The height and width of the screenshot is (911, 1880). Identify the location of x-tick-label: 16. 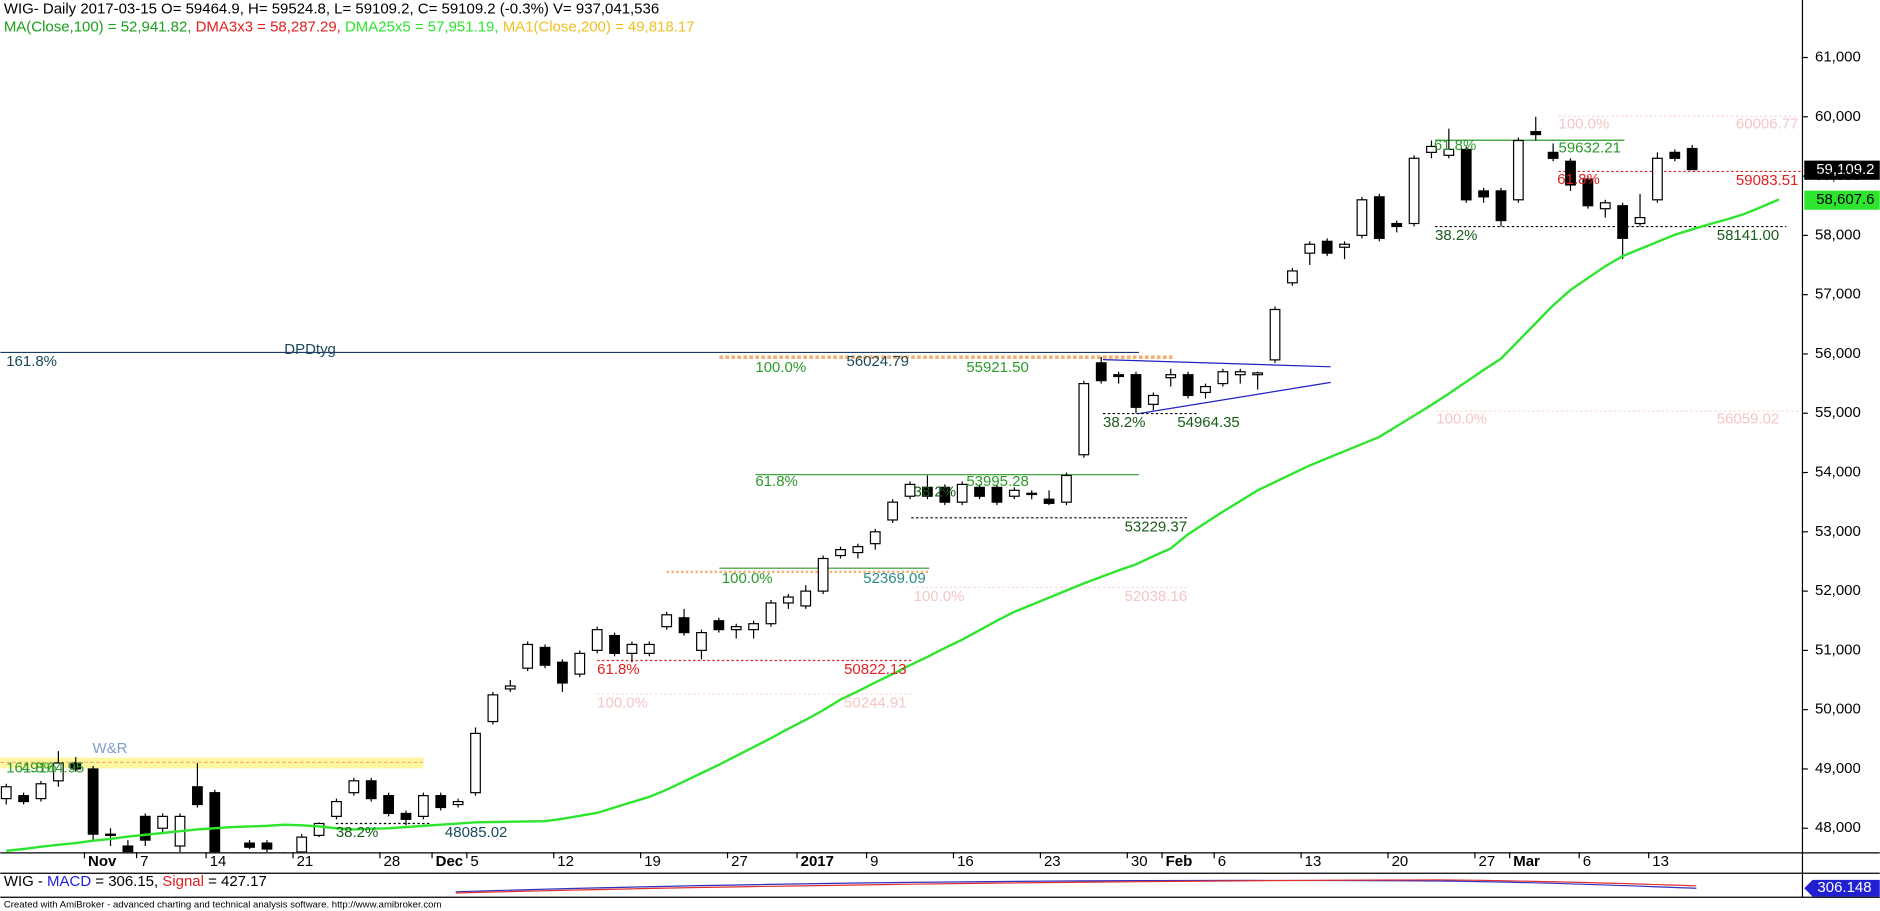
(965, 861).